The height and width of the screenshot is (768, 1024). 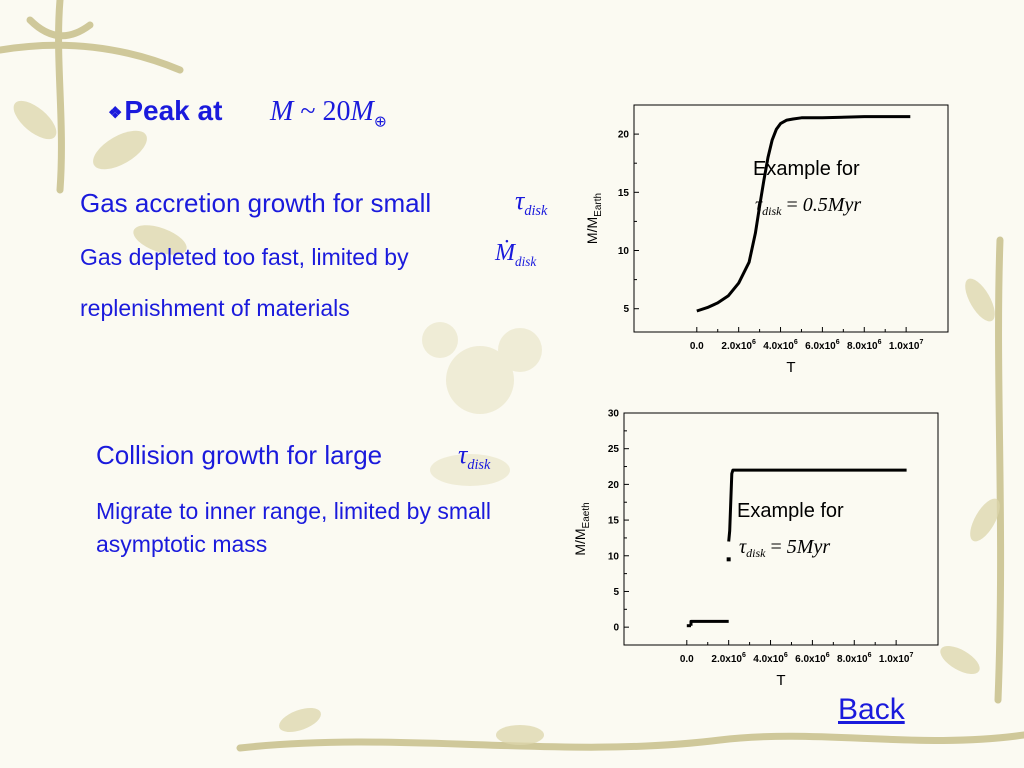 What do you see at coordinates (614, 521) in the screenshot?
I see `c2-y-tick-label-15: 15` at bounding box center [614, 521].